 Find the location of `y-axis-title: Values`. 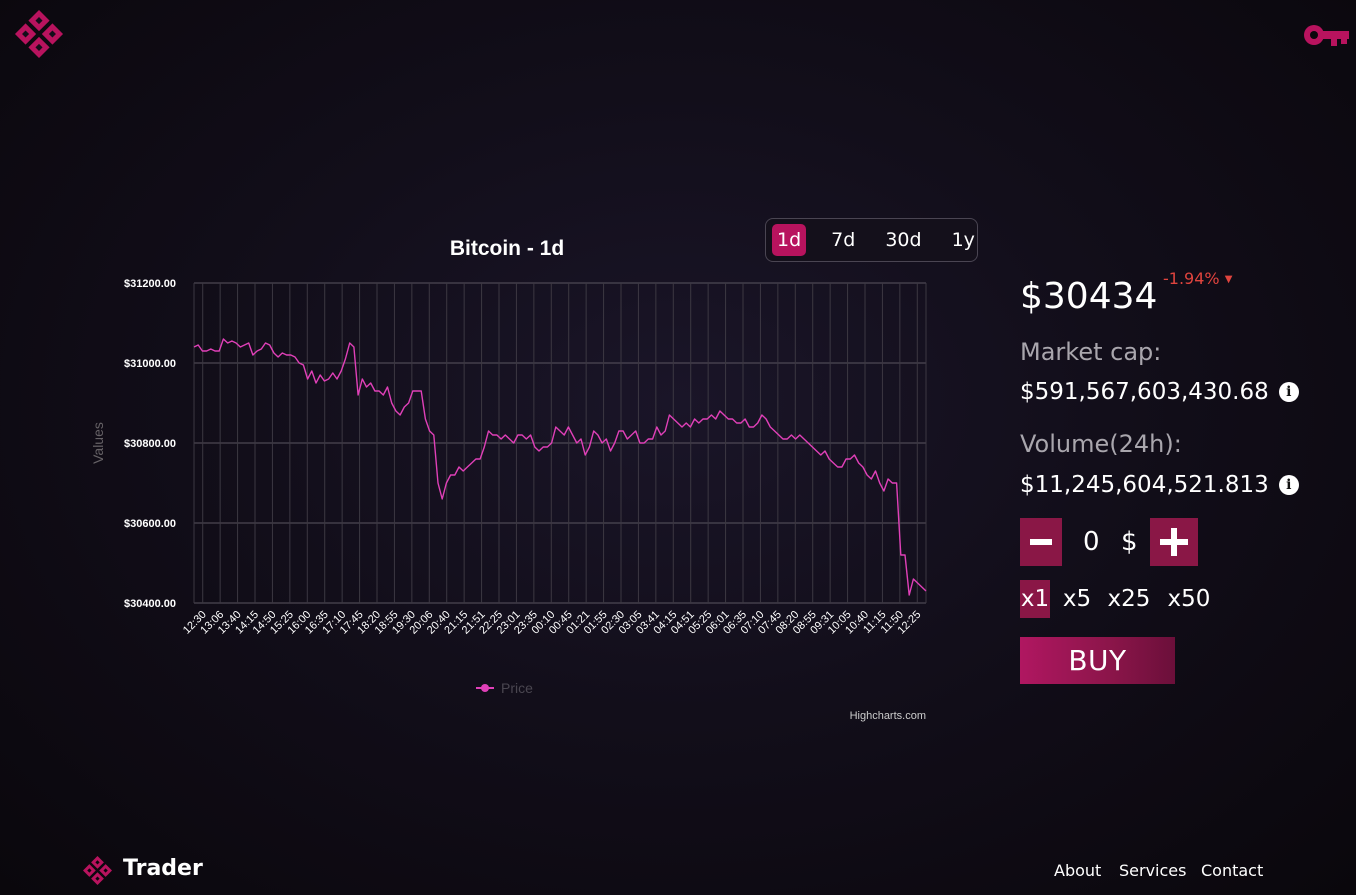

y-axis-title: Values is located at coordinates (98, 443).